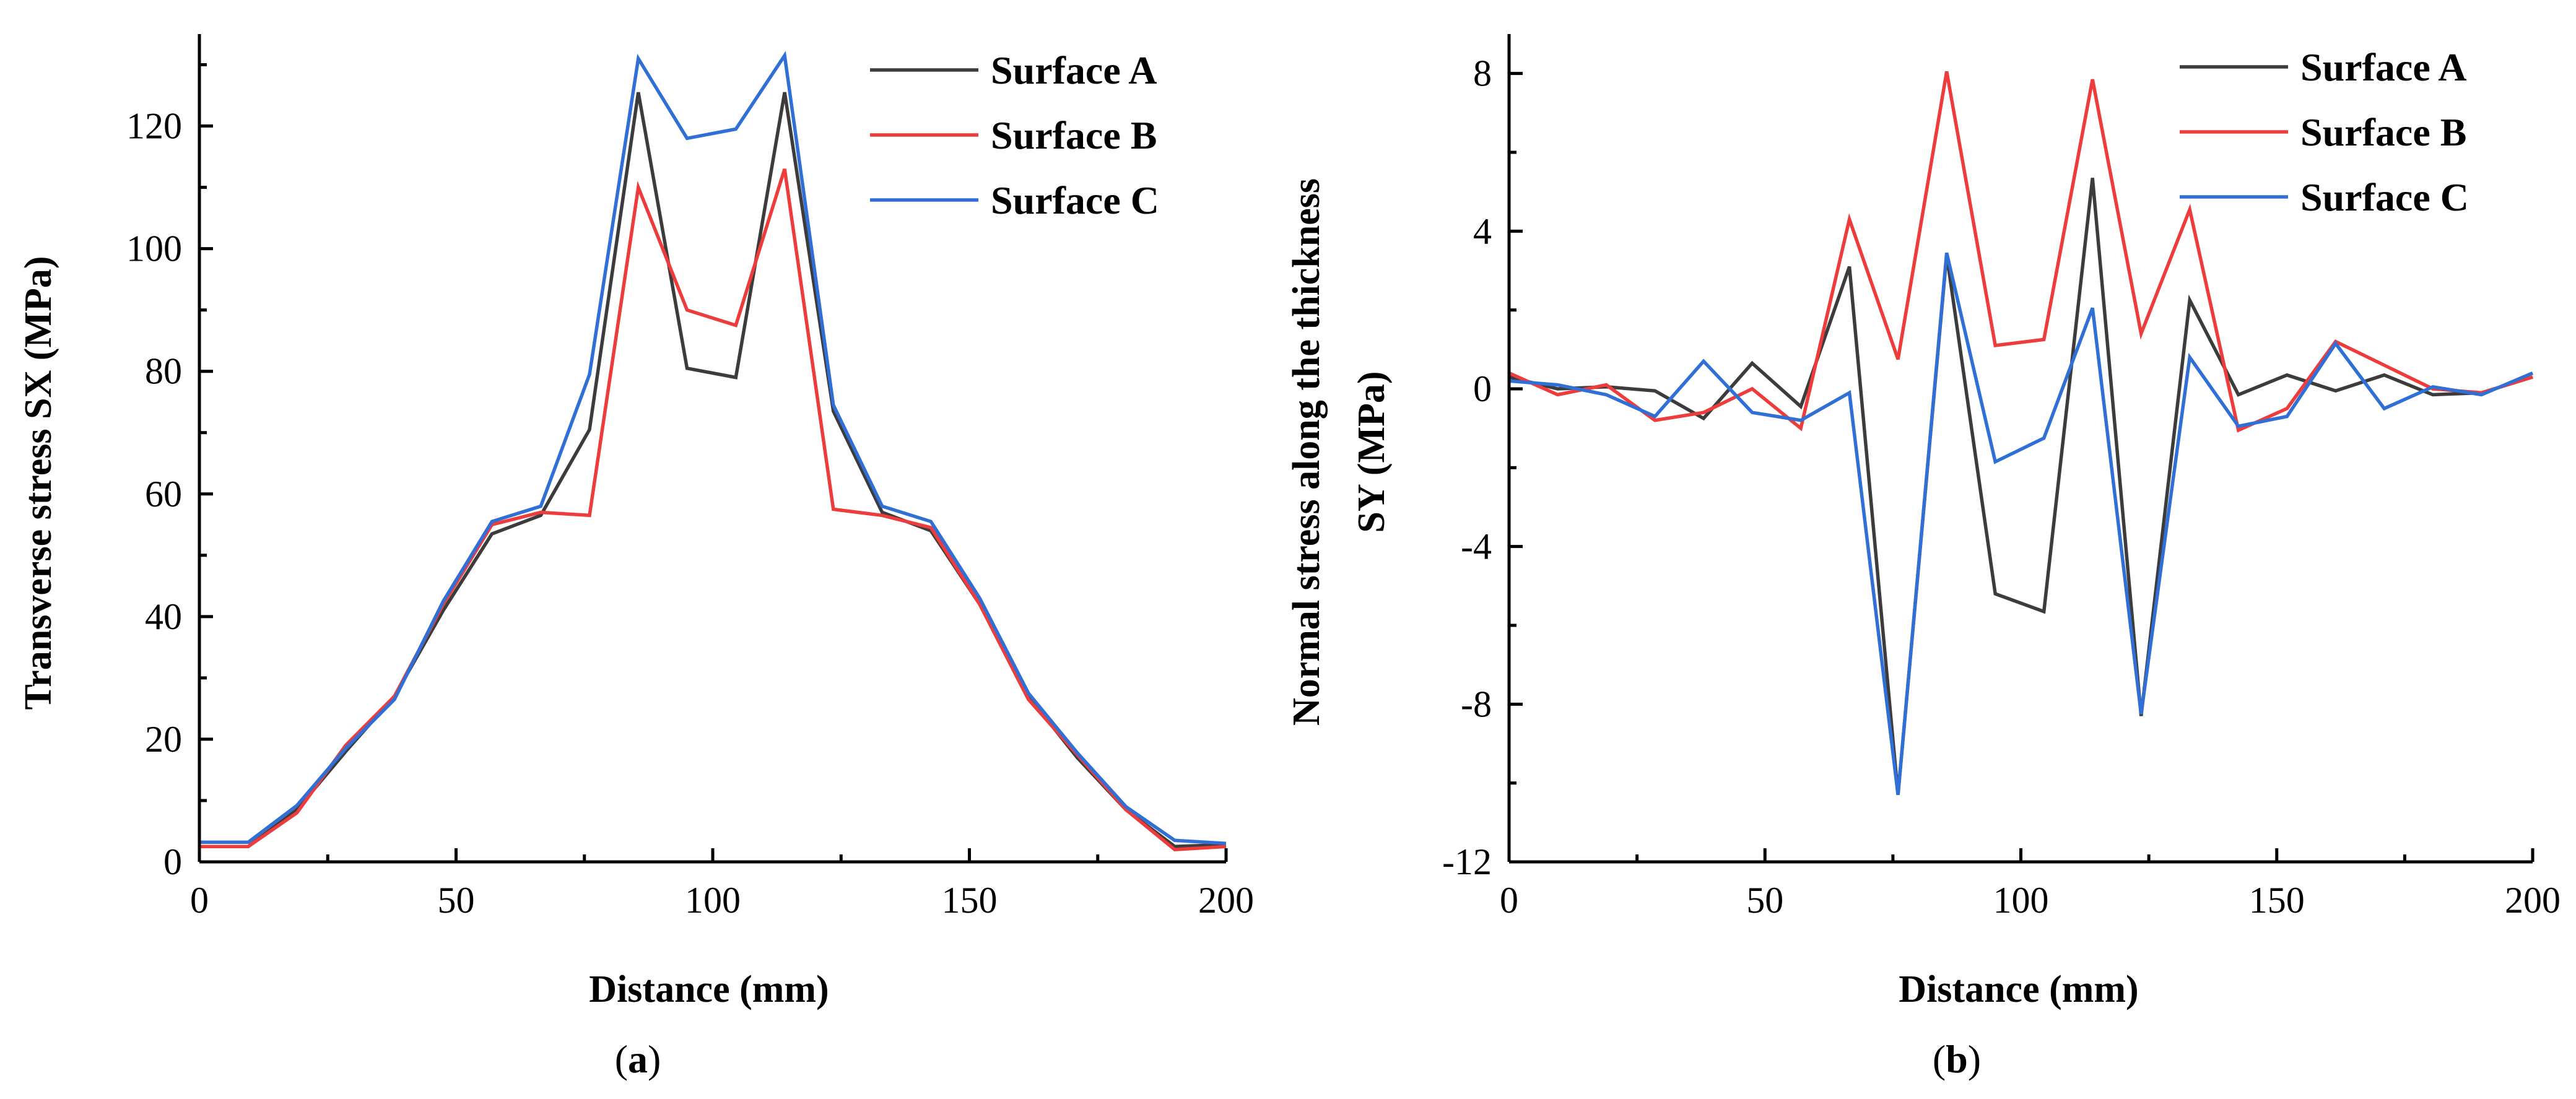 Image resolution: width=2576 pixels, height=1099 pixels. I want to click on panel-b-x-tick-label: 0, so click(1509, 900).